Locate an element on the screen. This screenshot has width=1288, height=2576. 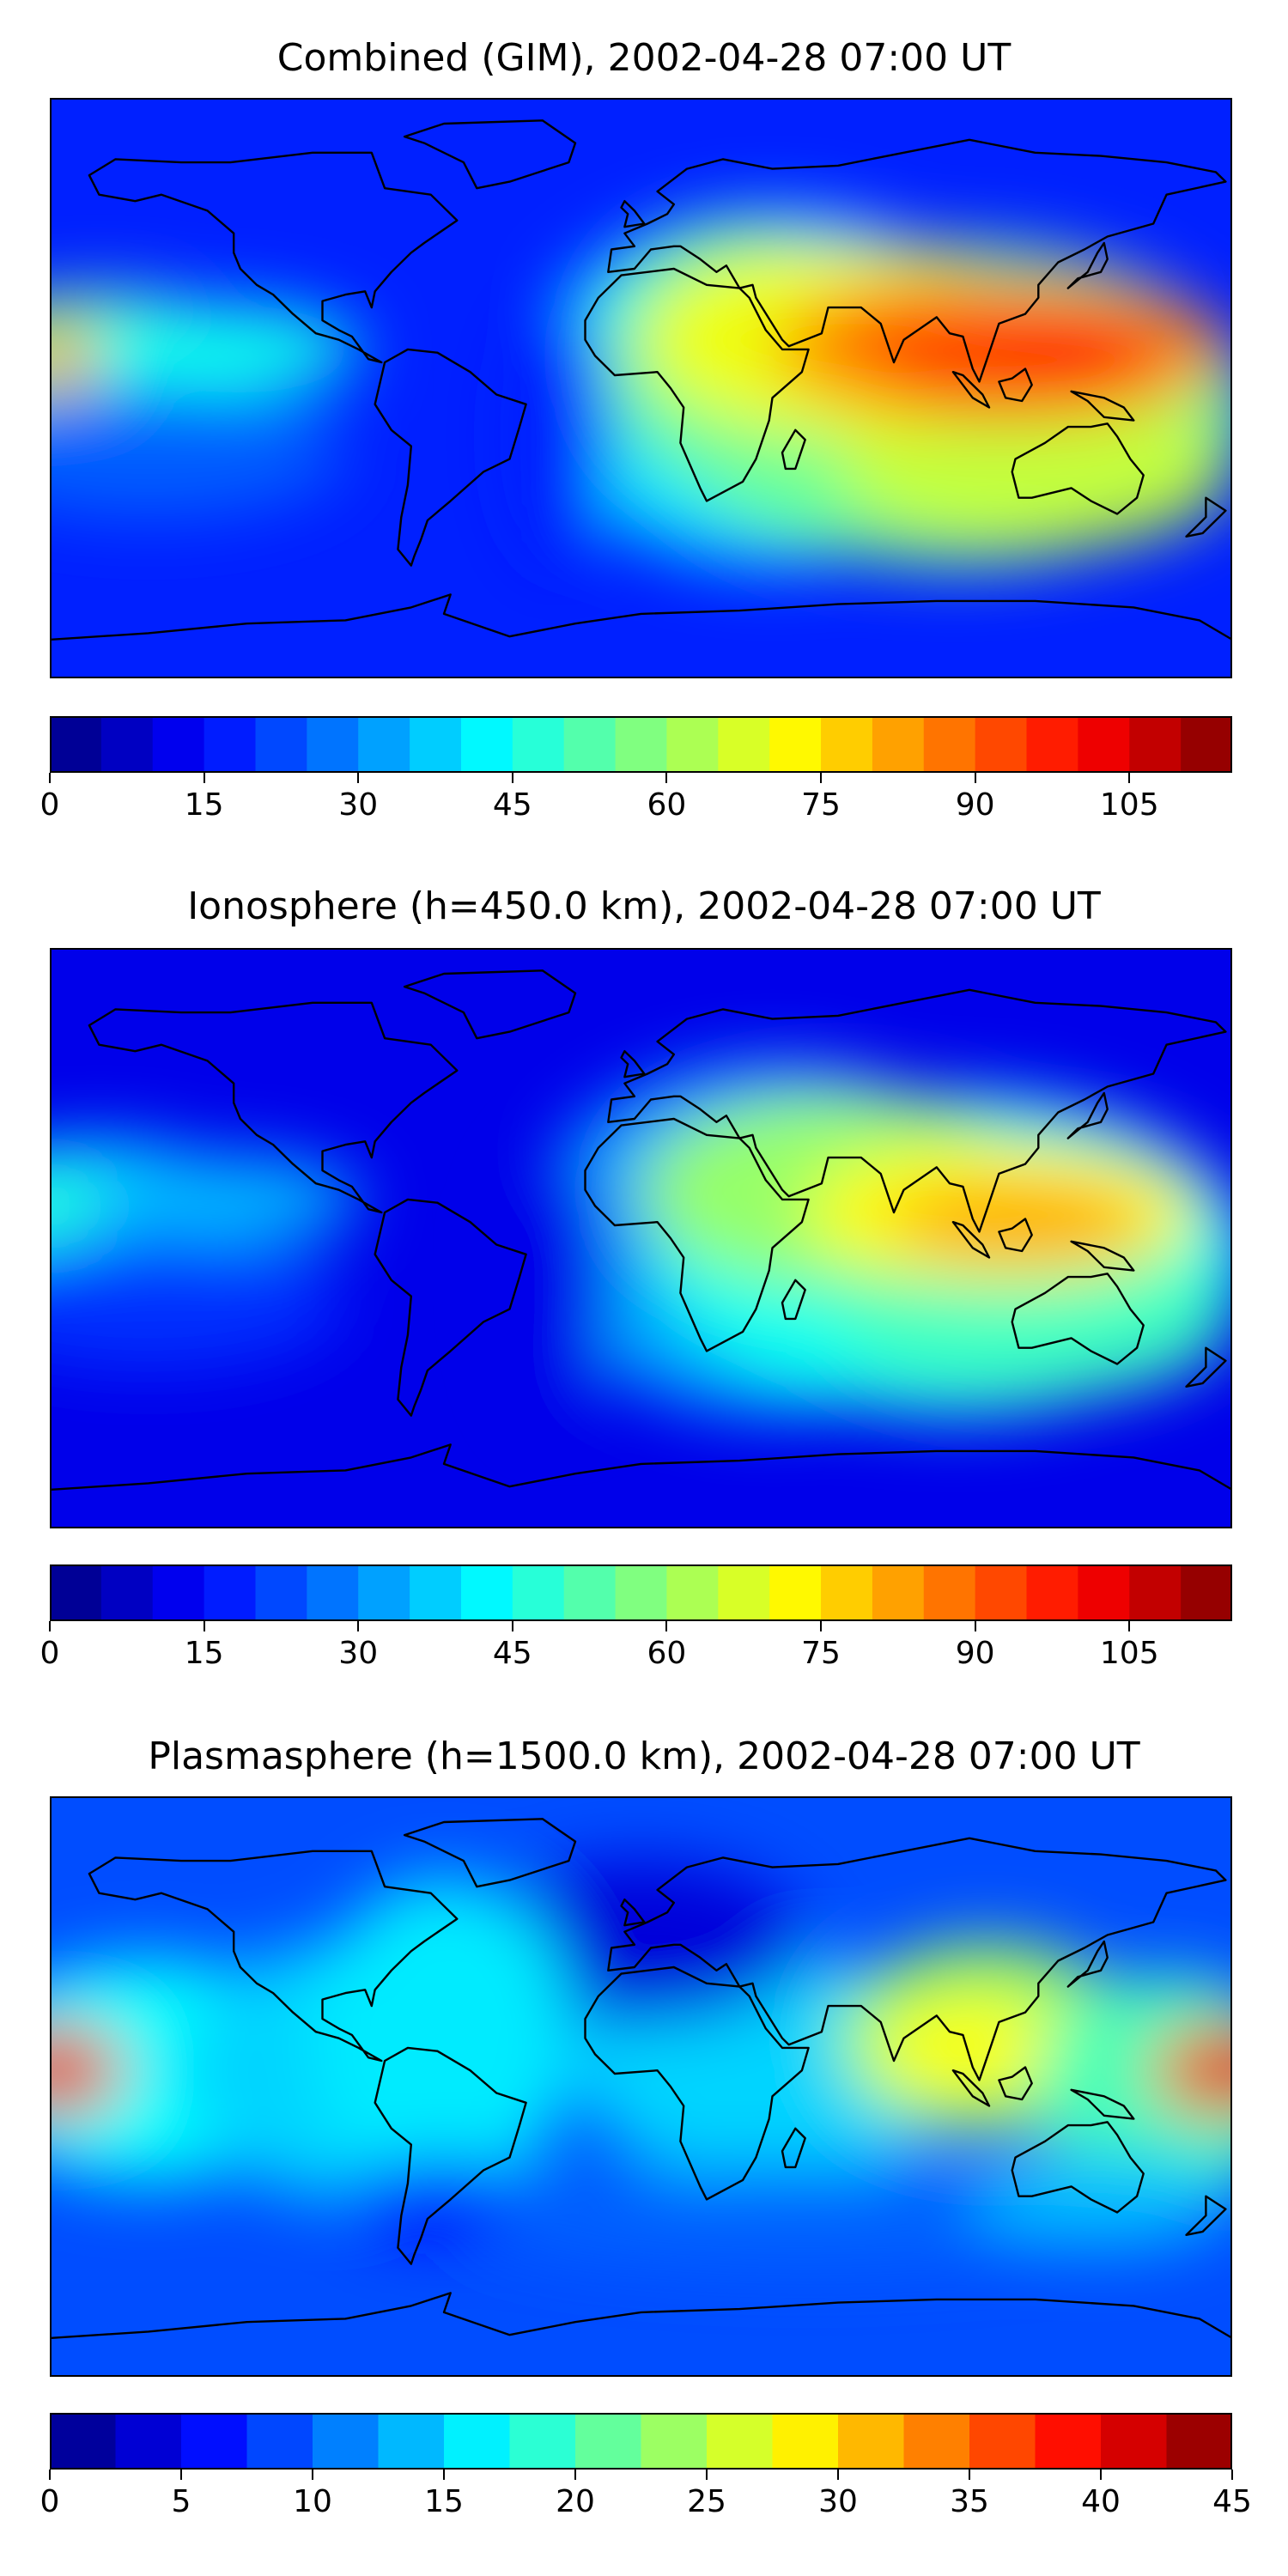
field-layer is located at coordinates (641, 388).